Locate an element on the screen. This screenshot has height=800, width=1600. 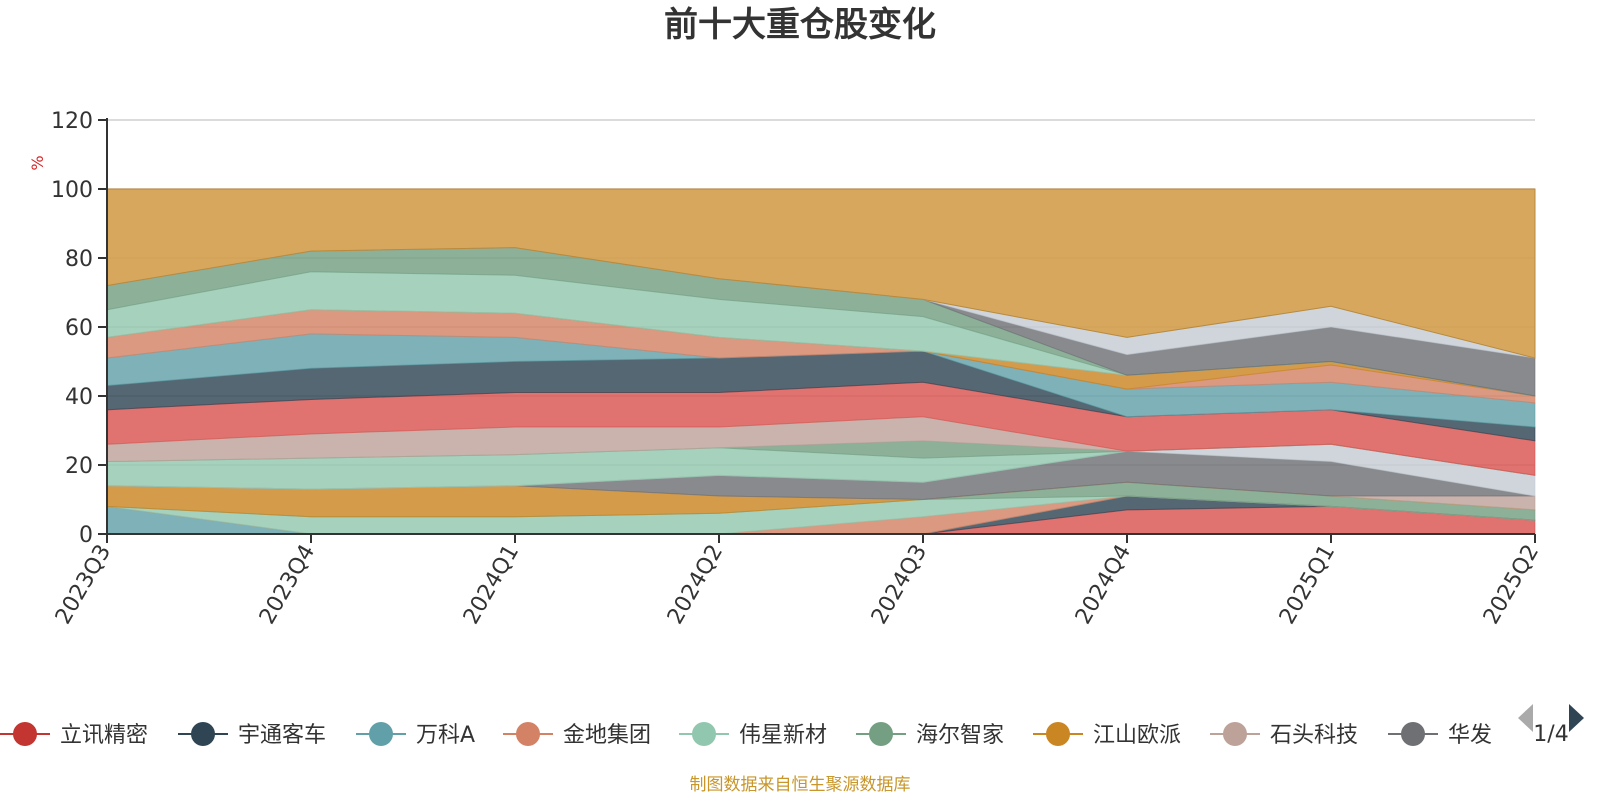
legend-item: 万科A is located at coordinates (415, 735).